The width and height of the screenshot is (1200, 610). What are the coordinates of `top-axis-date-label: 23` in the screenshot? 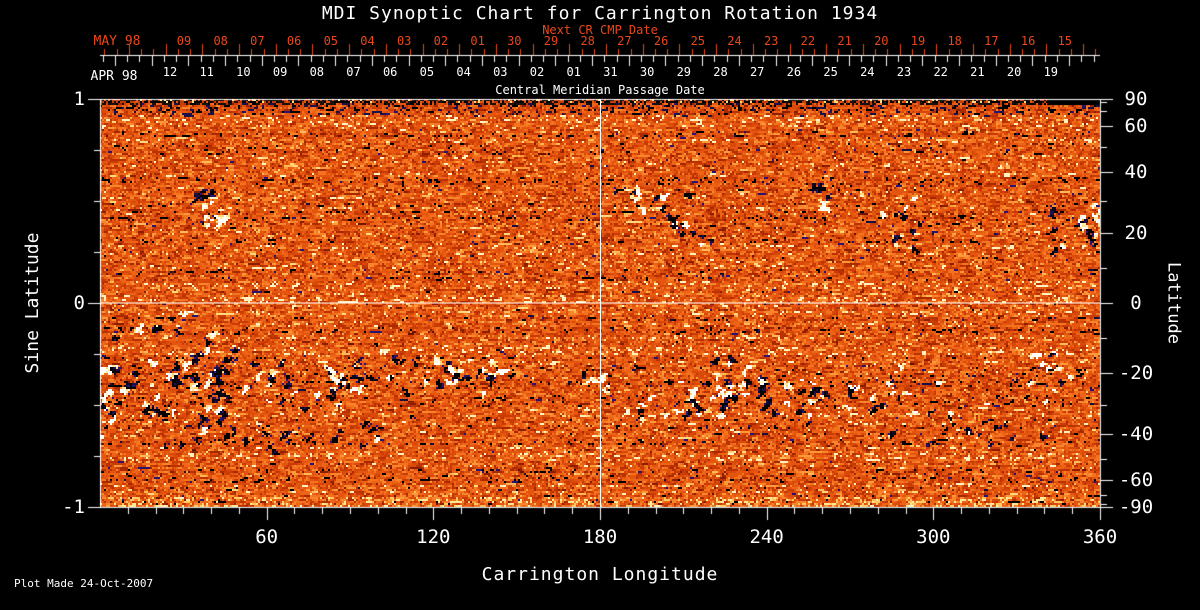 It's located at (771, 41).